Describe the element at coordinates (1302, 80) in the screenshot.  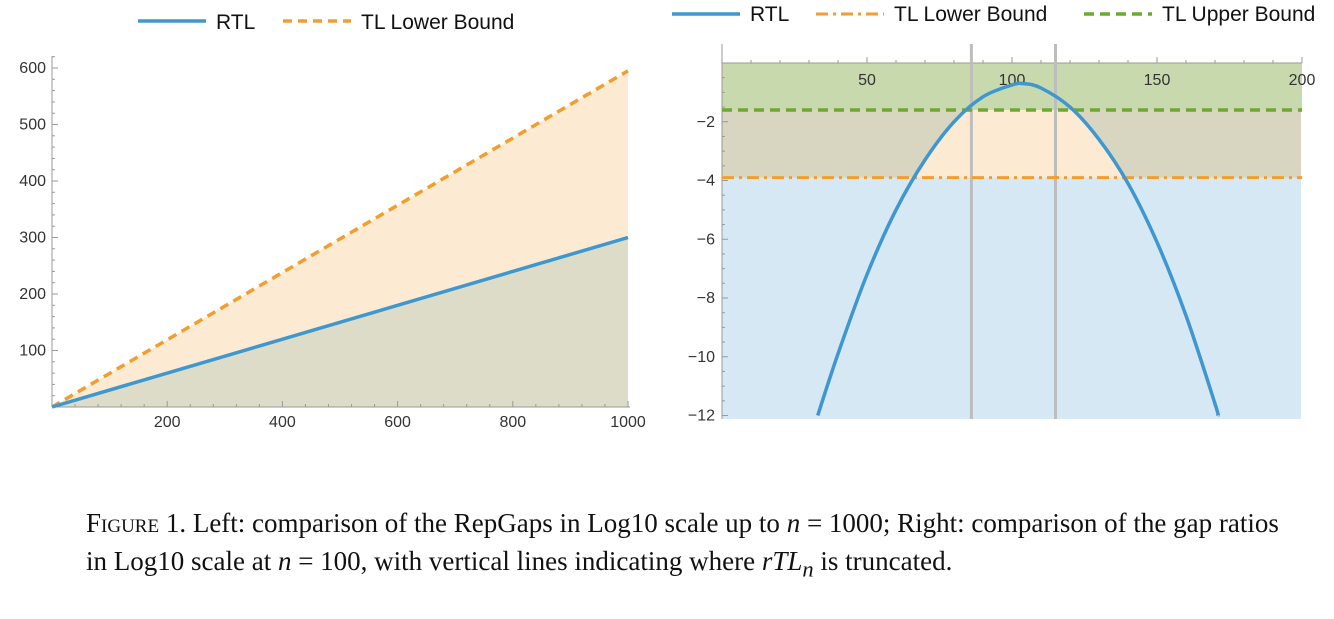
I see `right-x-tick-label: 200` at that location.